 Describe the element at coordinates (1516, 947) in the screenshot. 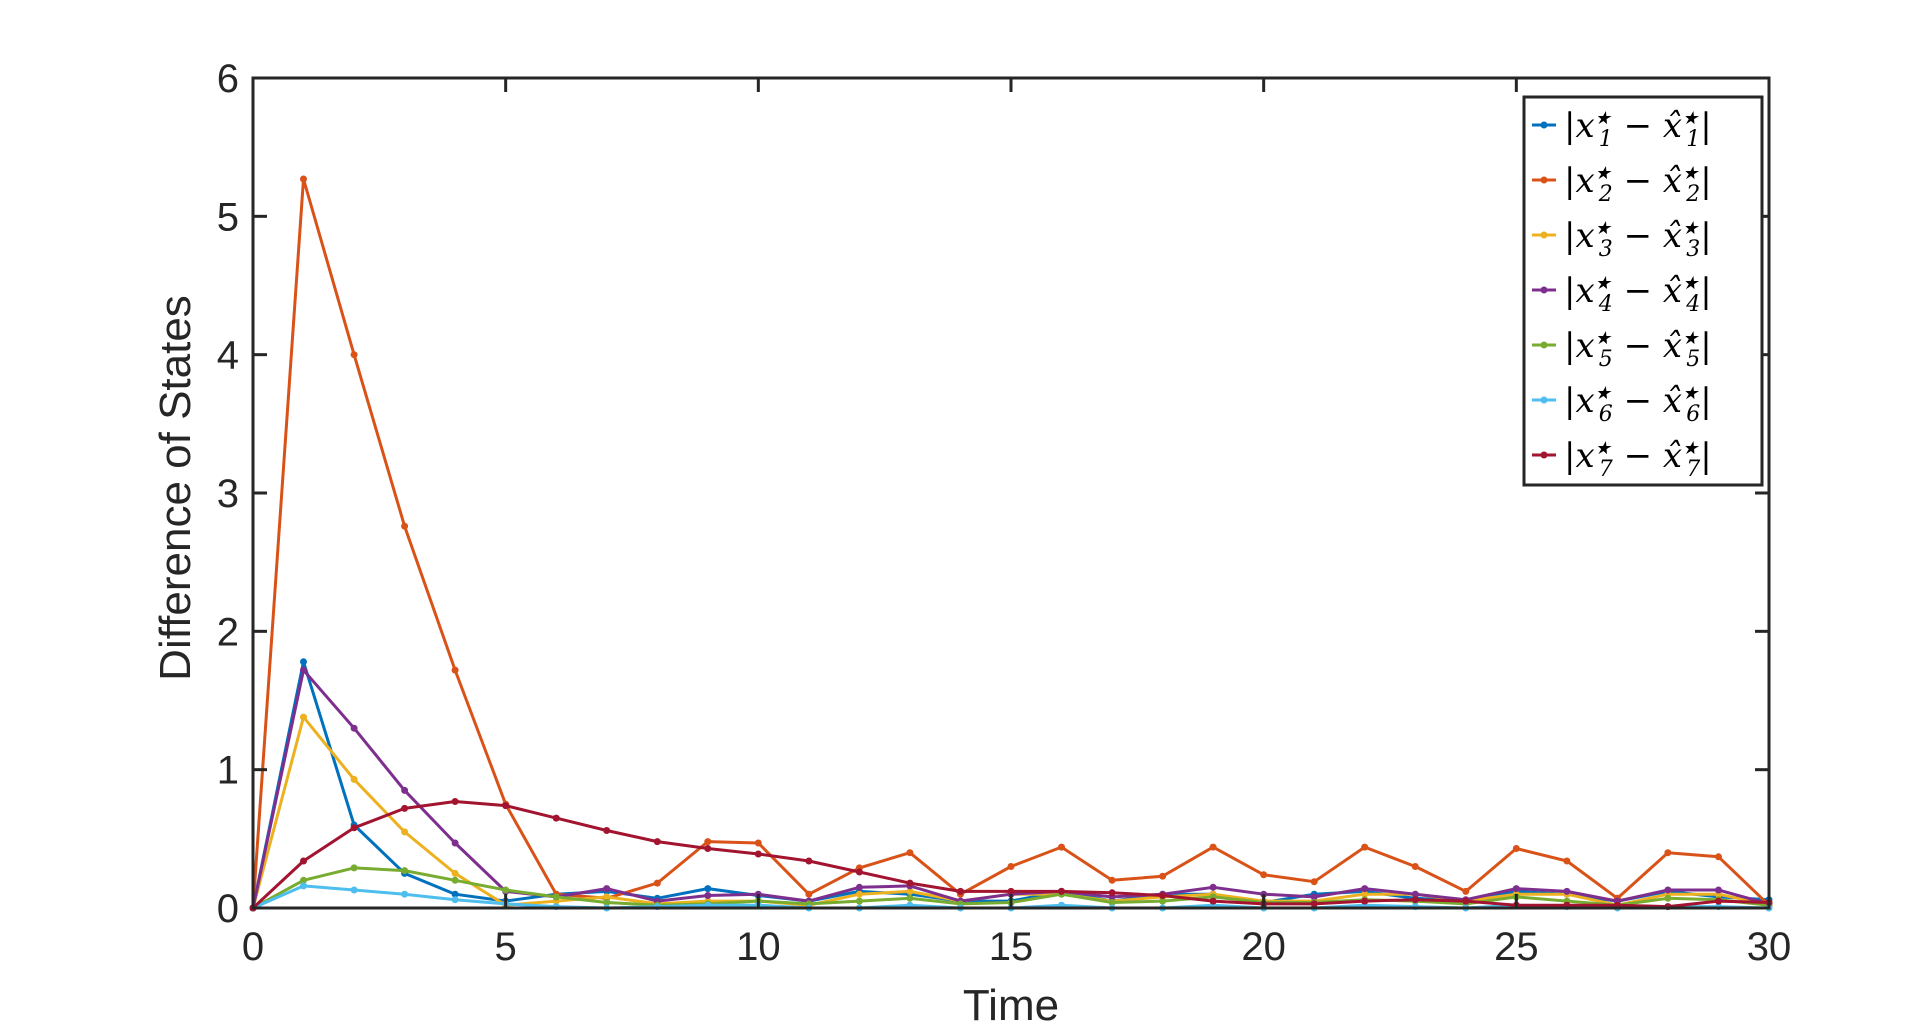

I see `x-tick-label: 25` at that location.